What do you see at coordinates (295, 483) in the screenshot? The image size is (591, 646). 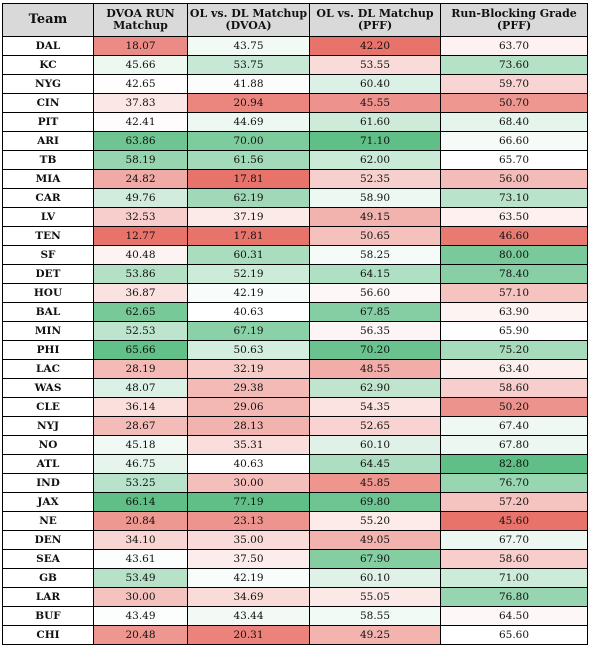 I see `table-row: IND 53.25 30.00 45.85 76.70` at bounding box center [295, 483].